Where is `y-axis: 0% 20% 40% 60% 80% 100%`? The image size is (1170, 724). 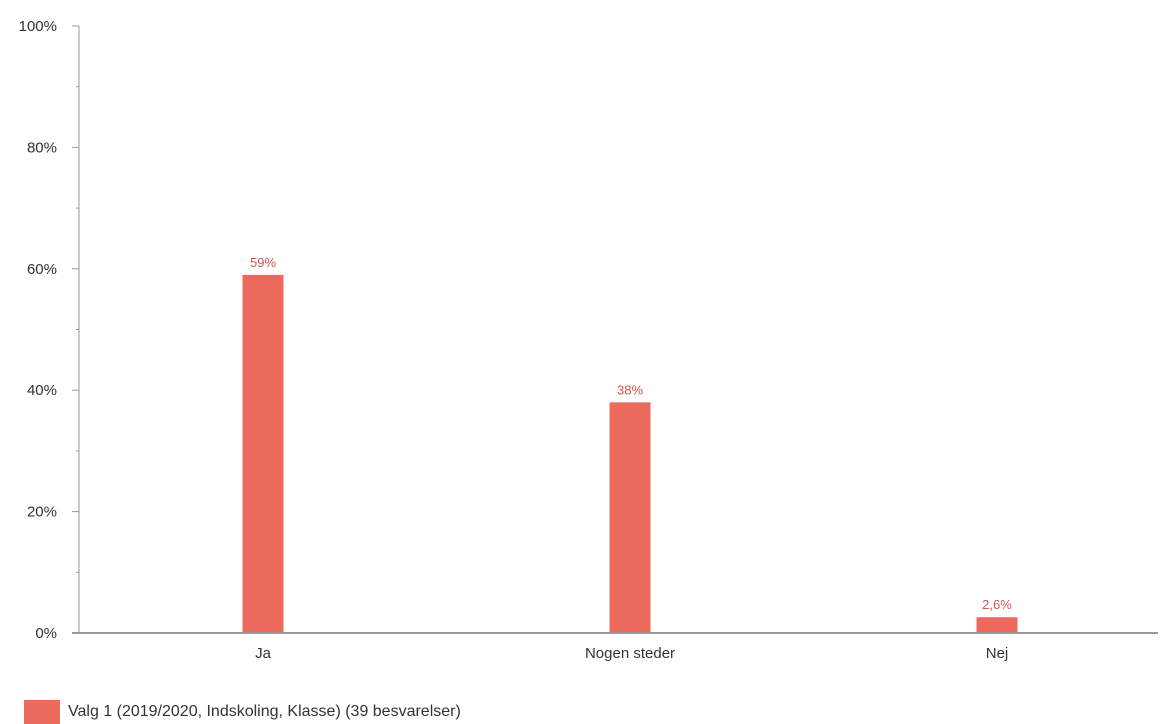 y-axis: 0% 20% 40% 60% 80% 100% is located at coordinates (49, 330).